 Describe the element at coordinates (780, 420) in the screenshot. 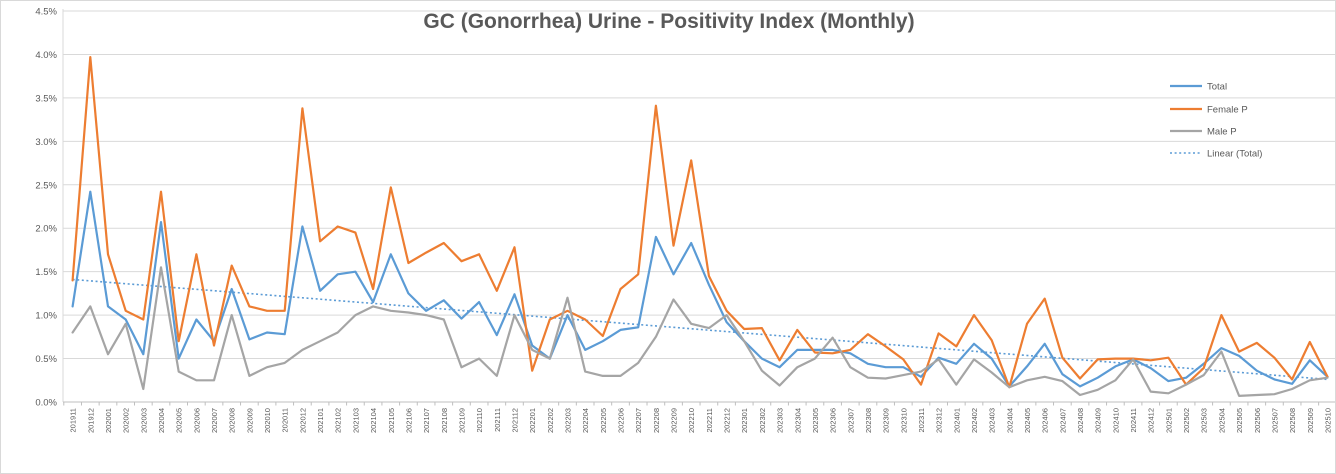

I see `x-axis-label: 202303` at that location.